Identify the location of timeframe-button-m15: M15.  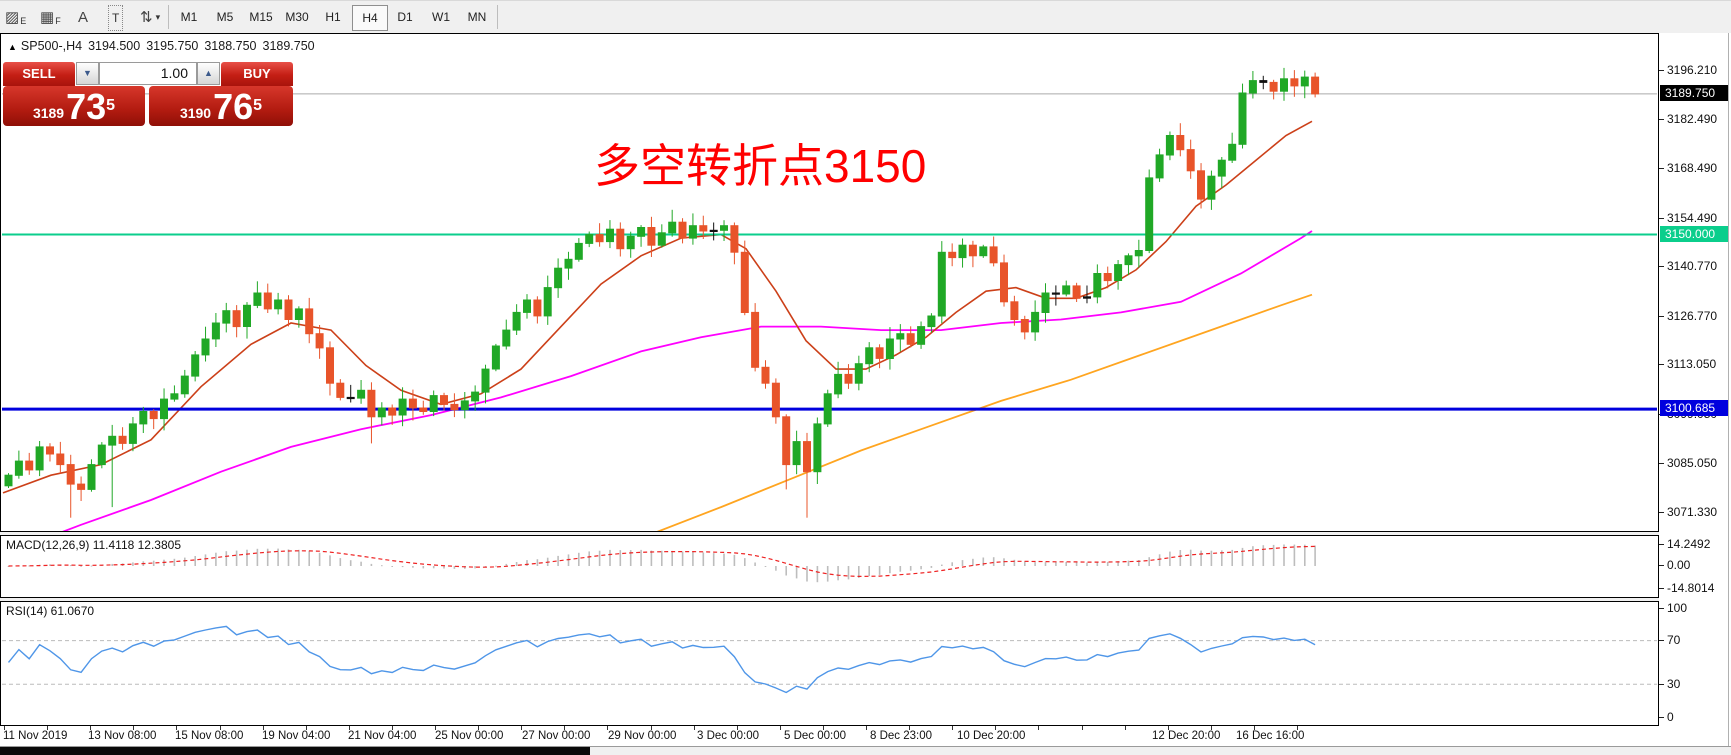
(261, 17).